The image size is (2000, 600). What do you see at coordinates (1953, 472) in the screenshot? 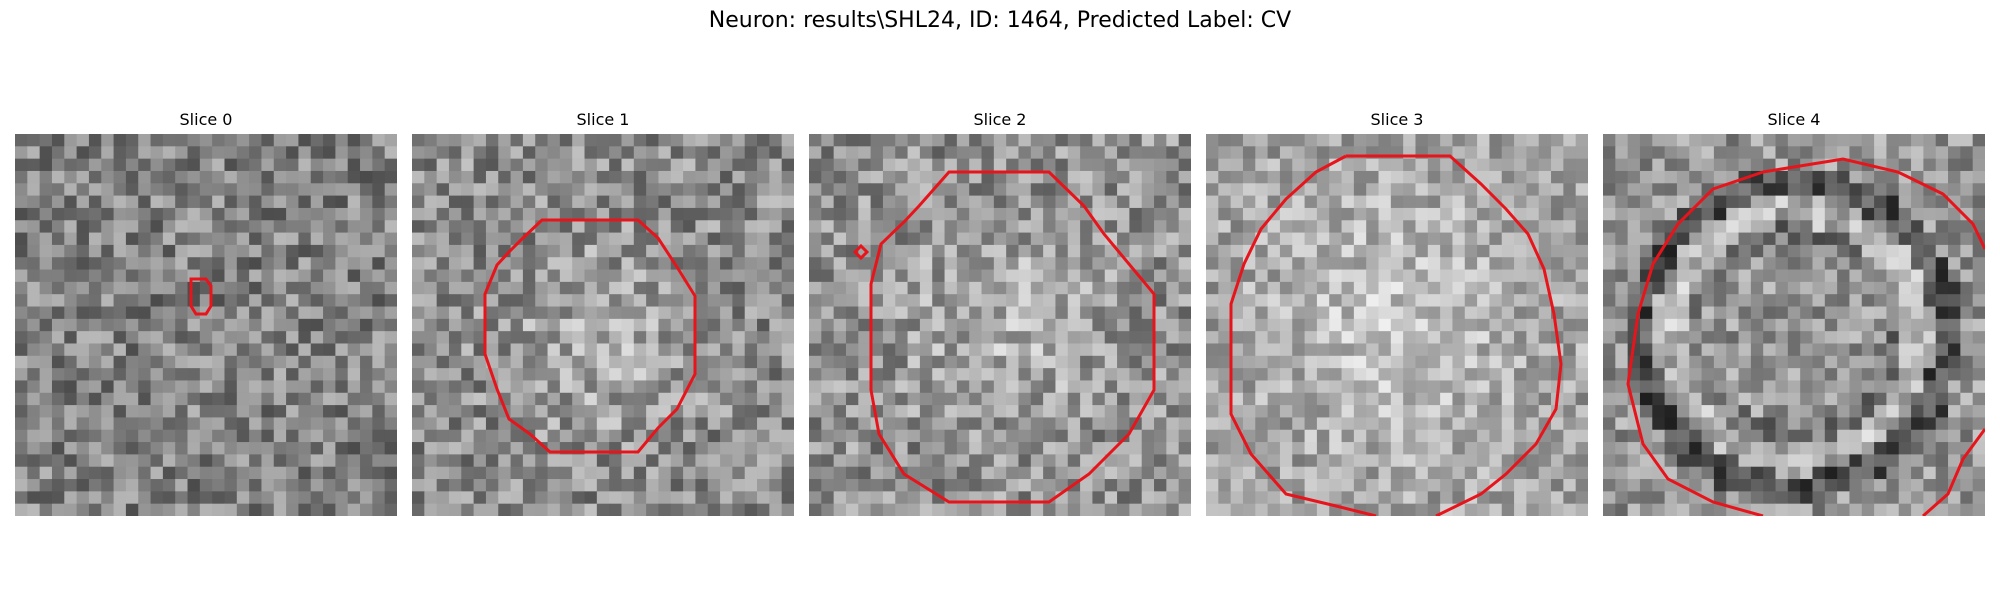
I see `segmentation-contour-lower-right` at bounding box center [1953, 472].